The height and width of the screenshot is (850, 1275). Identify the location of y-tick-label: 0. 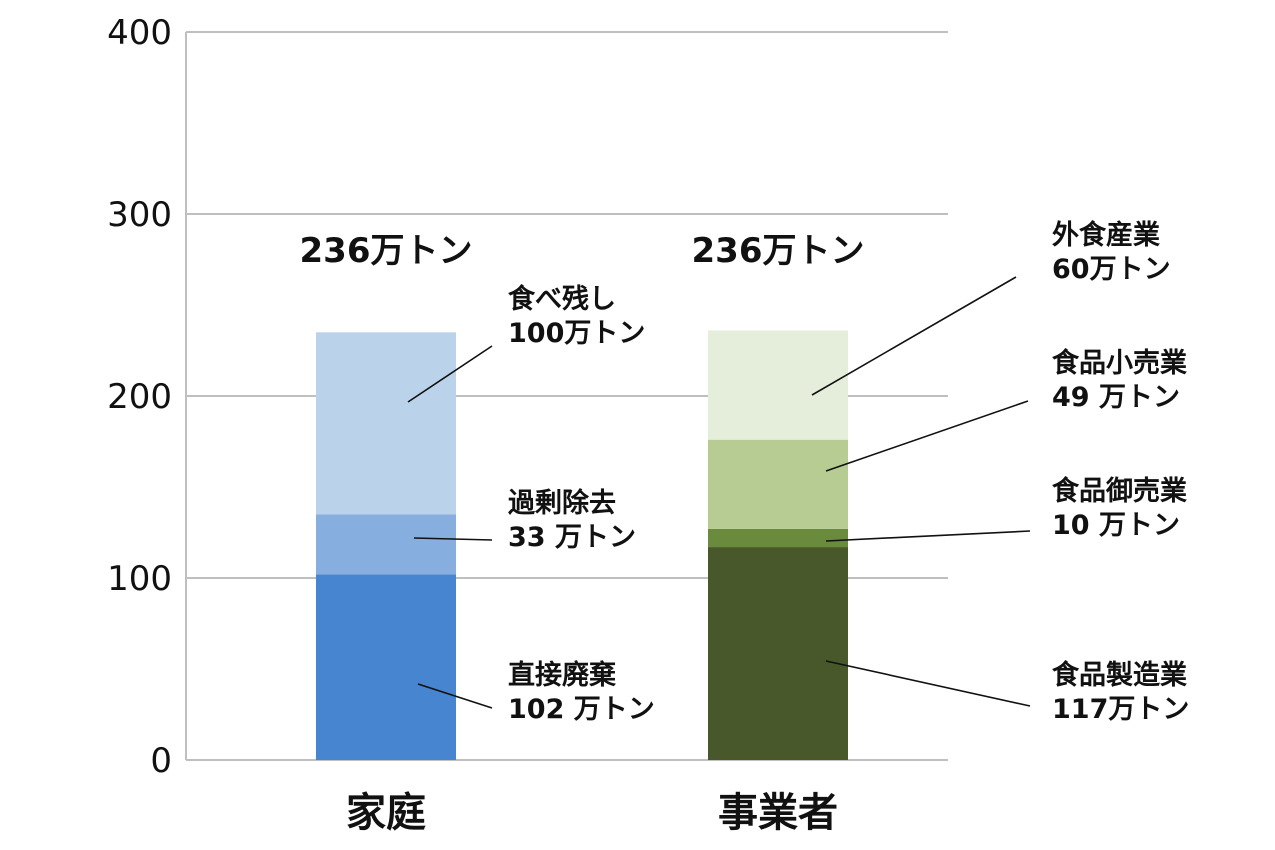
(161, 761).